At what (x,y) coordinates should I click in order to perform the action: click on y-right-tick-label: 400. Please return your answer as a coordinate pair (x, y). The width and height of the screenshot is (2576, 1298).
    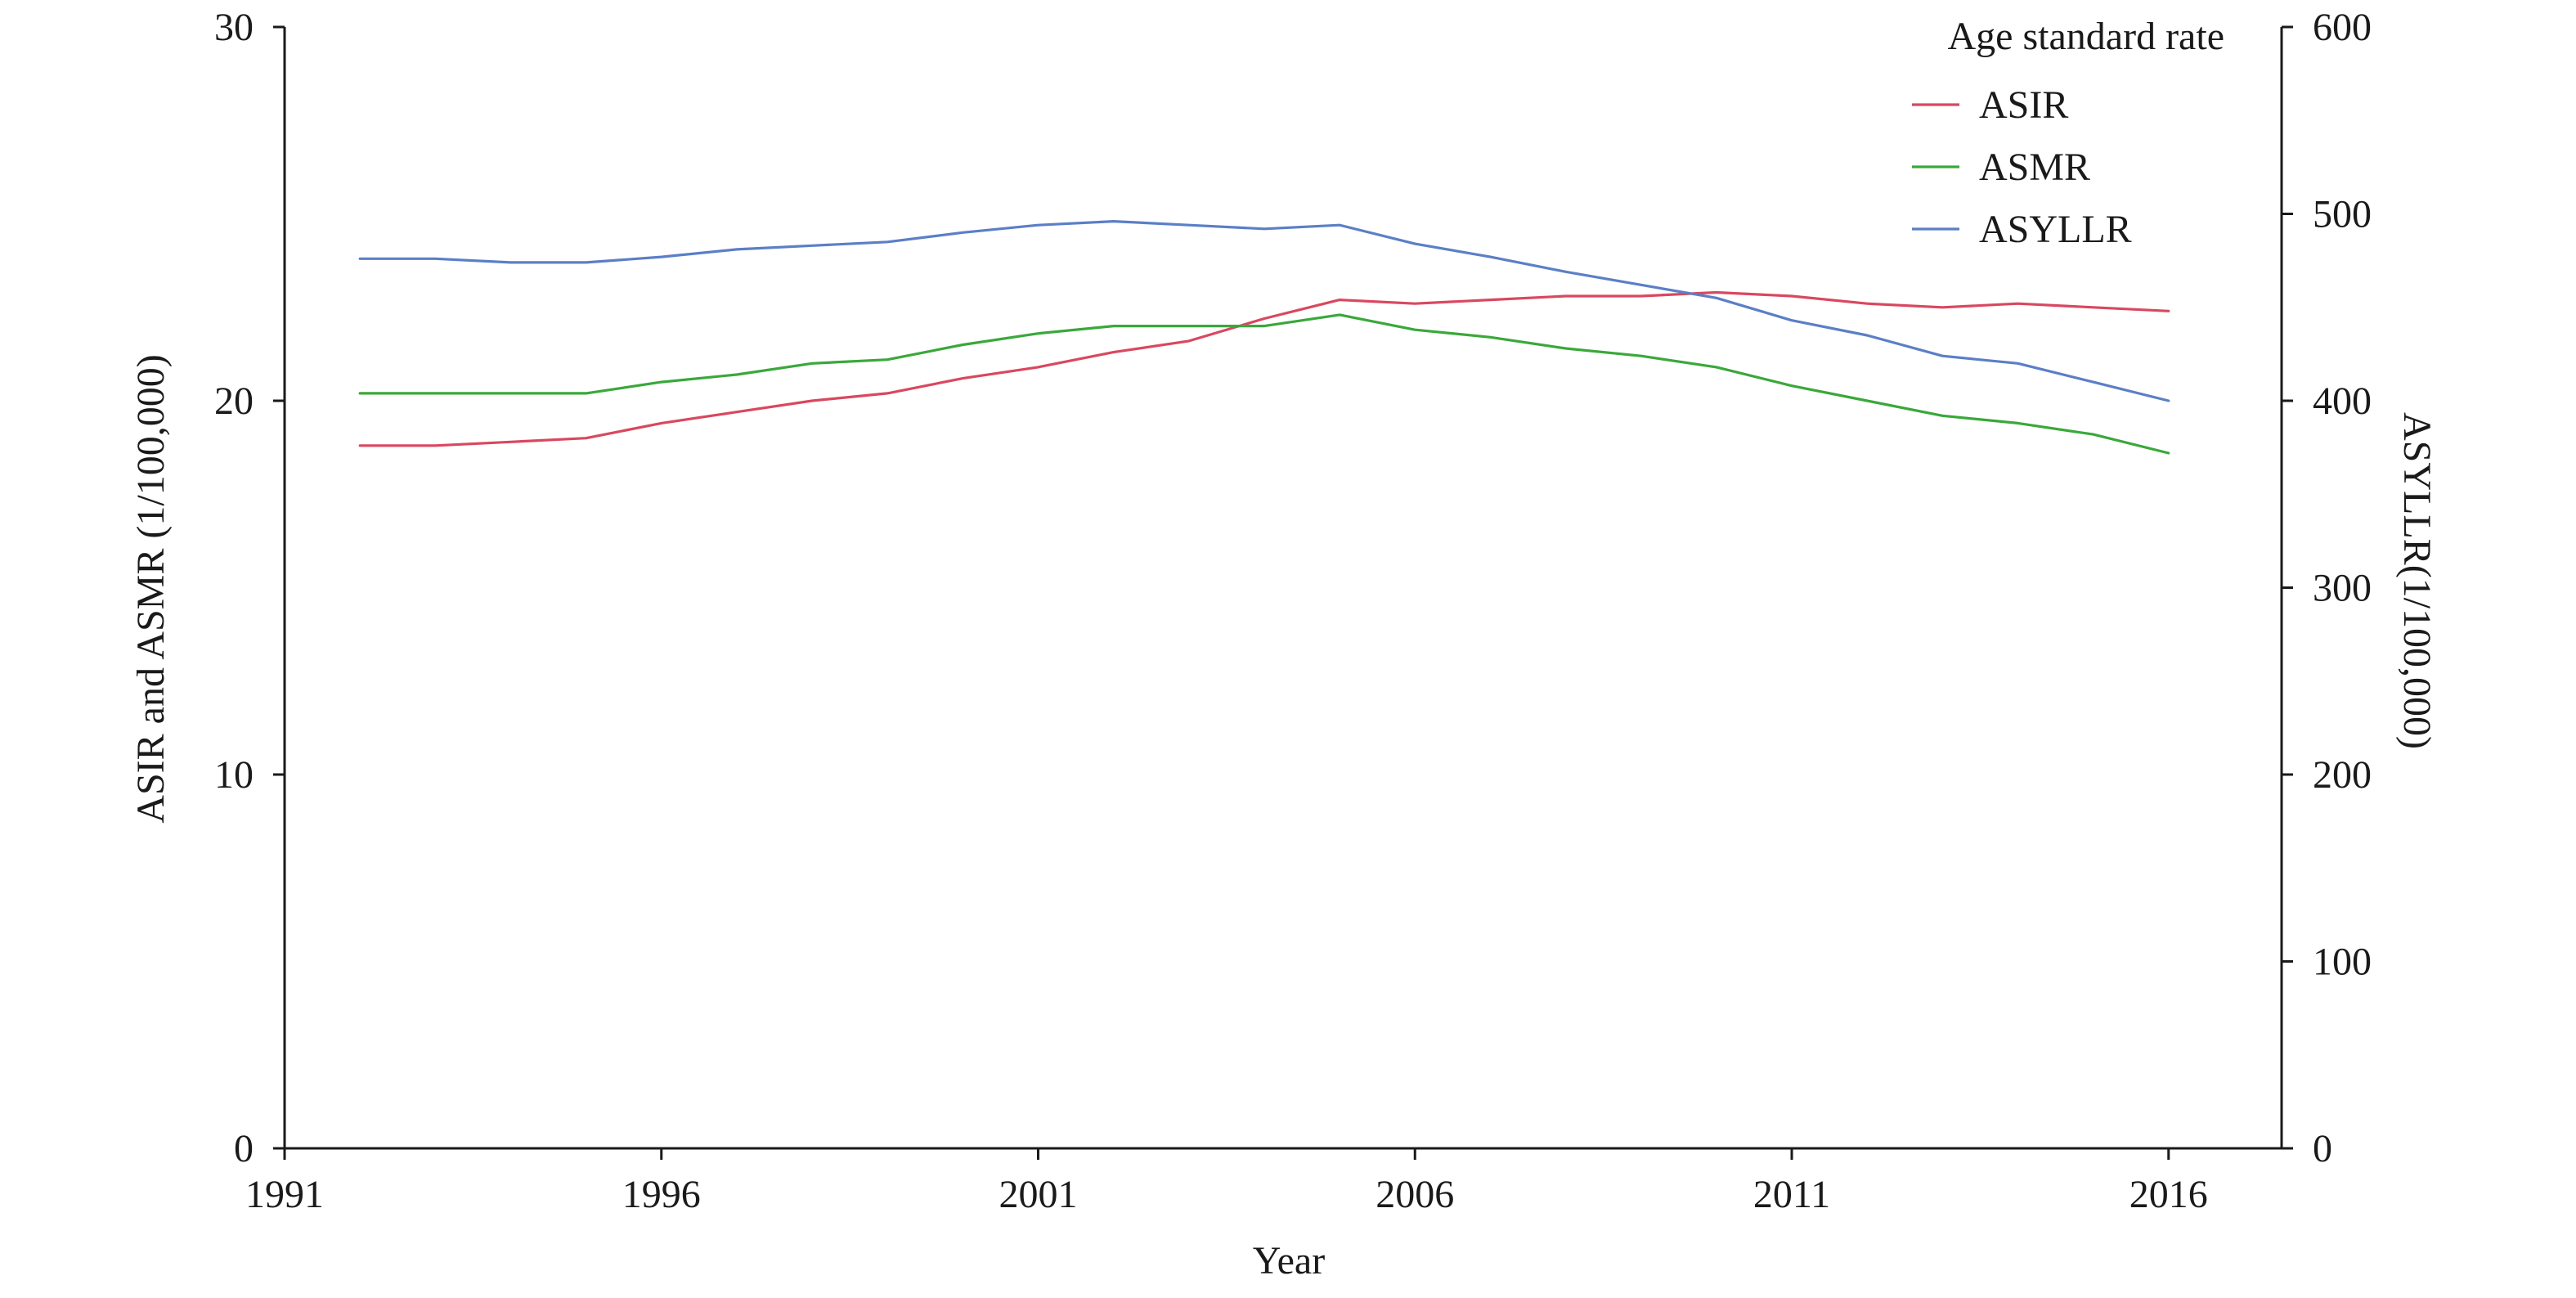
    Looking at the image, I should click on (2342, 401).